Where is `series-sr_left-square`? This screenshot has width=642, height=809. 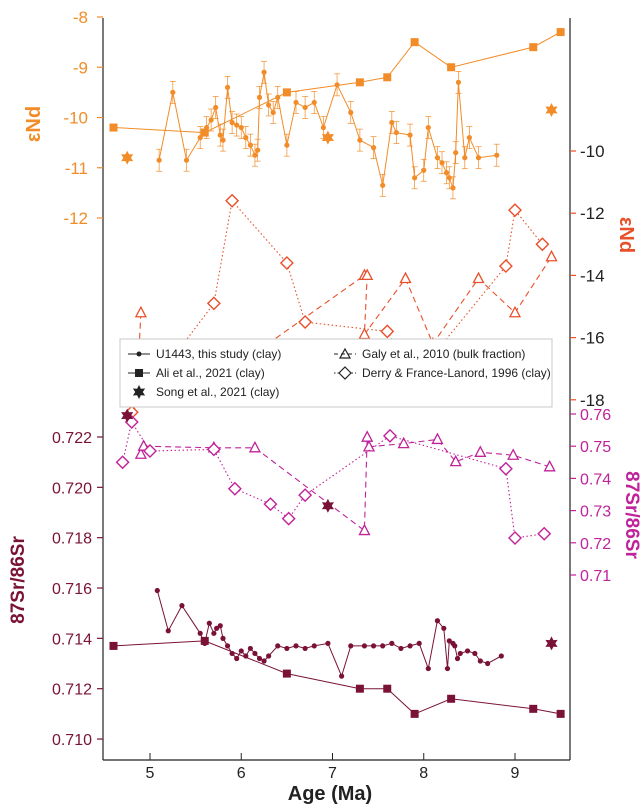 series-sr_left-square is located at coordinates (337, 677).